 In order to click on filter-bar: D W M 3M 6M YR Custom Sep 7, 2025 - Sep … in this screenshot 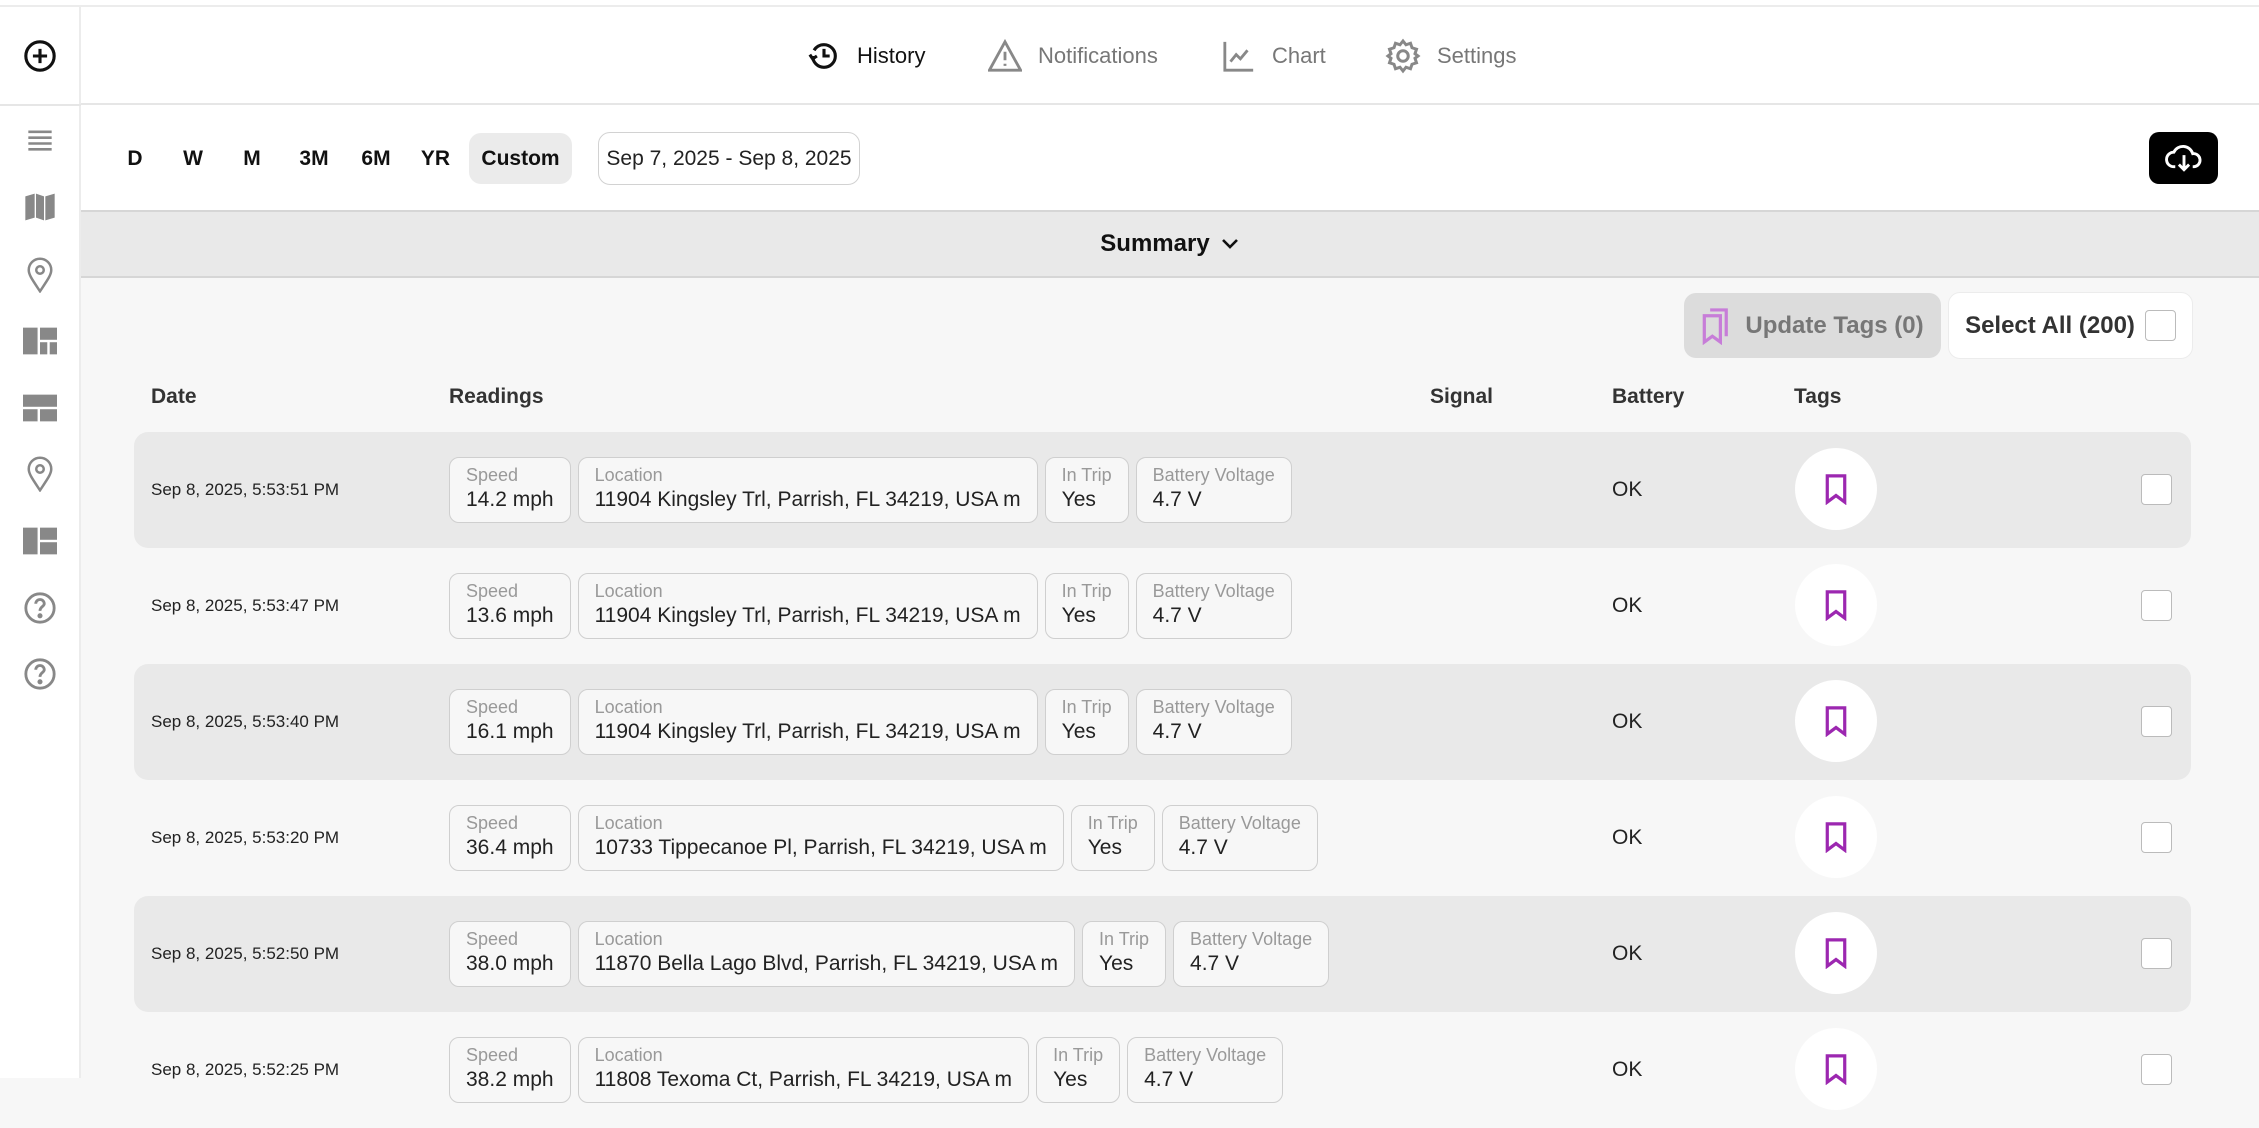, I will do `click(1170, 158)`.